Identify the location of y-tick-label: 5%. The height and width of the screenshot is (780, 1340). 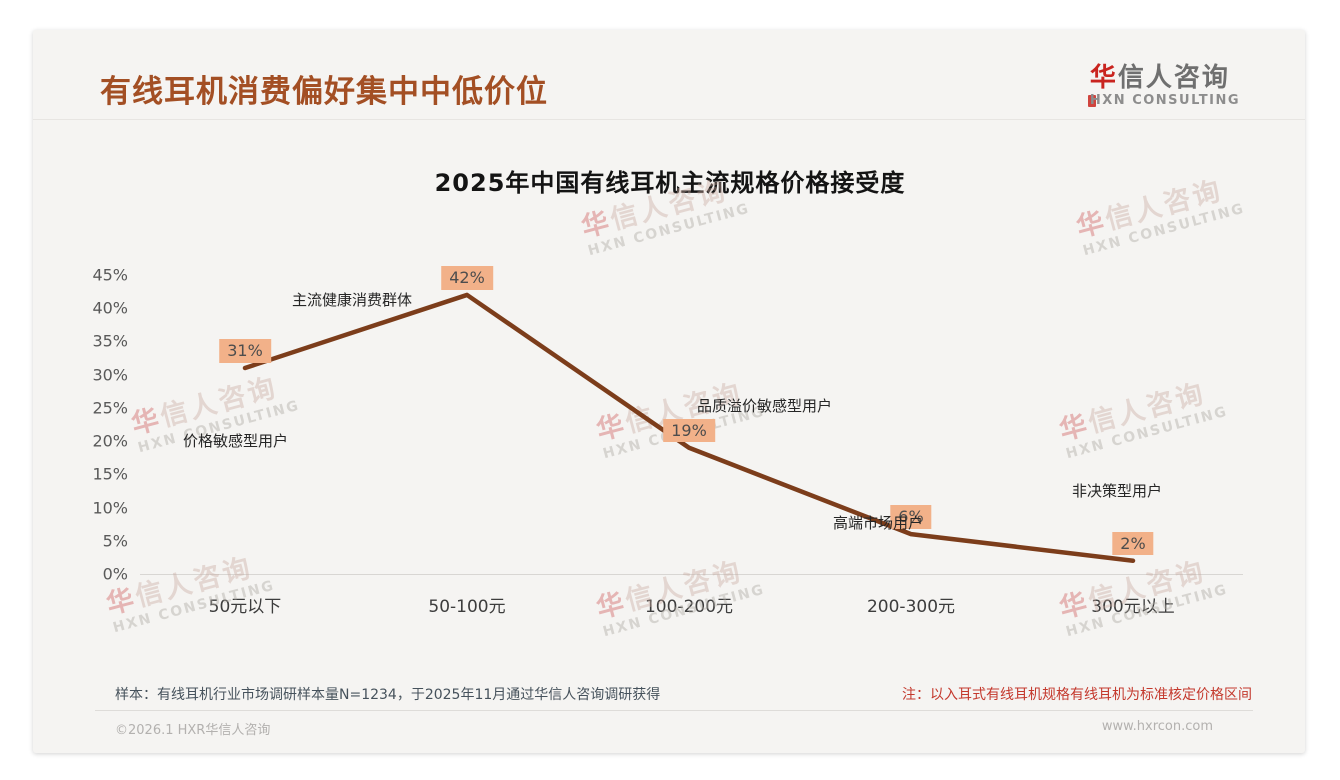
(115, 541).